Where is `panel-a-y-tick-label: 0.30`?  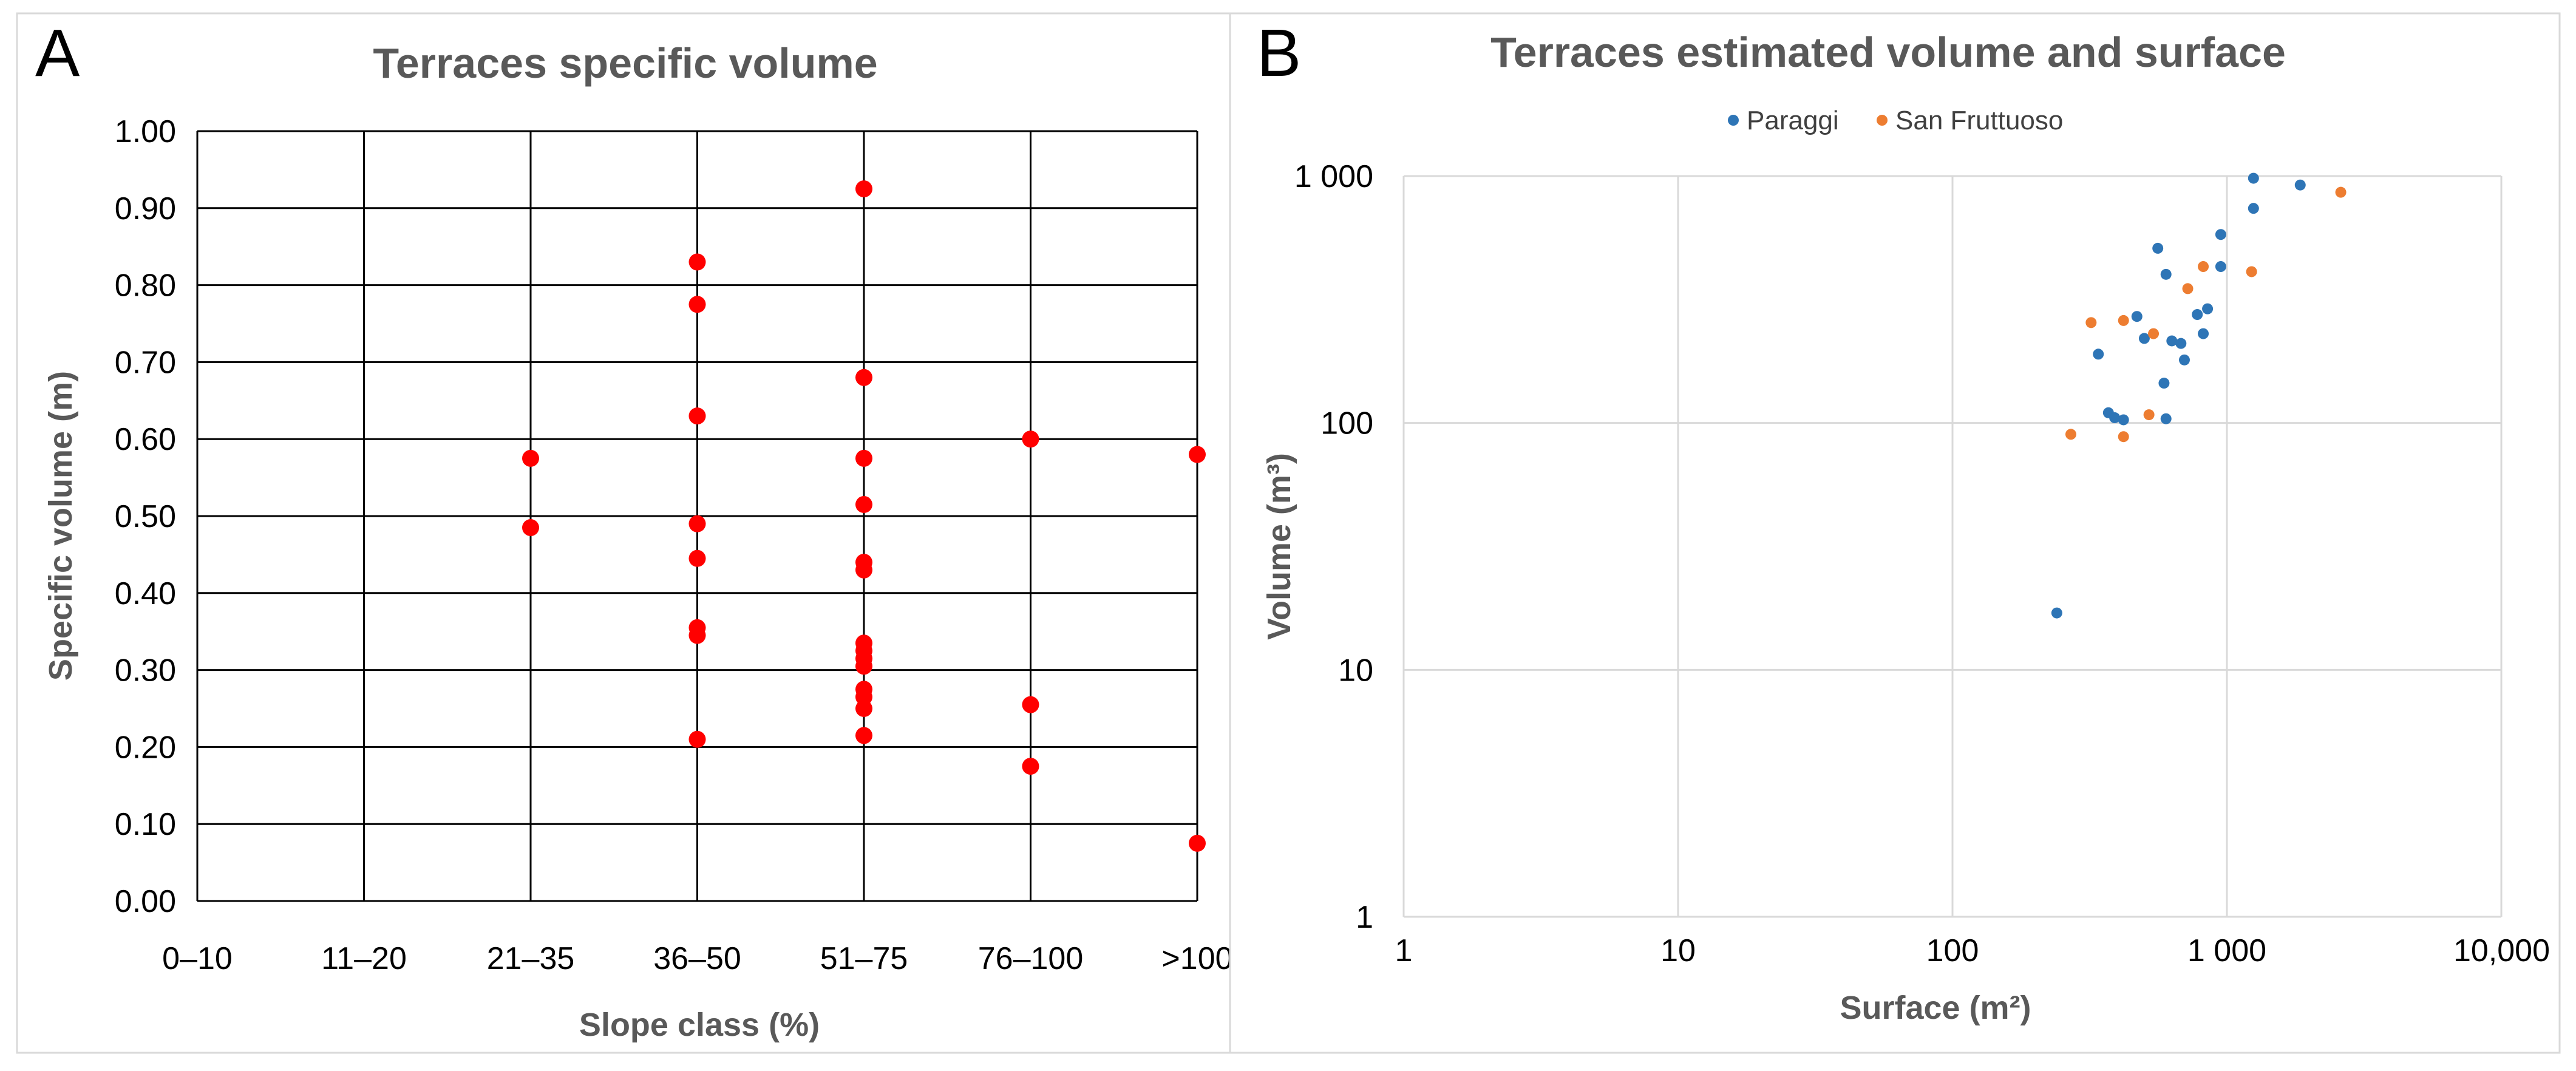 panel-a-y-tick-label: 0.30 is located at coordinates (145, 670).